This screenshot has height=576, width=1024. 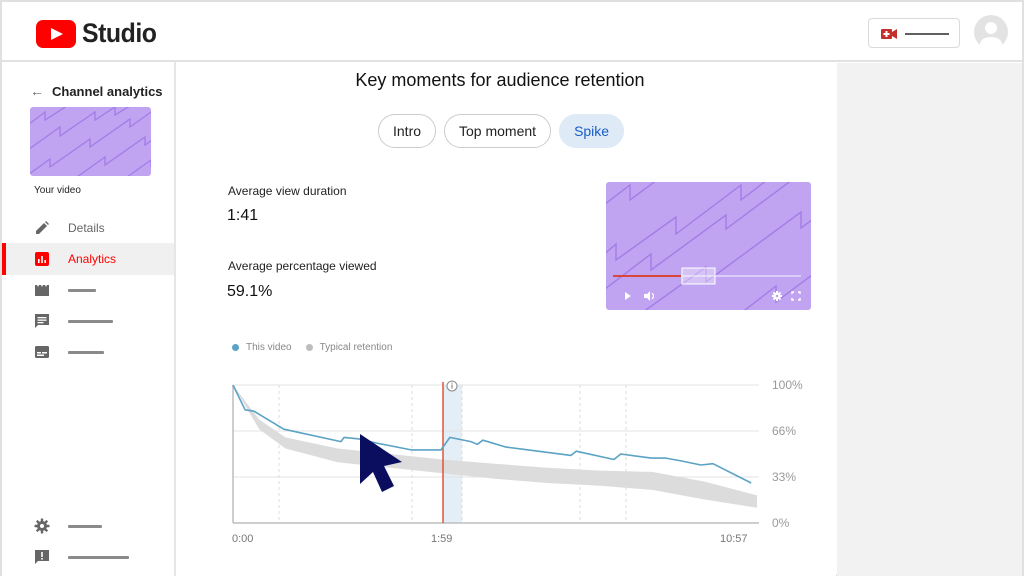 What do you see at coordinates (500, 80) in the screenshot?
I see `page-title: Key moments for audience retention` at bounding box center [500, 80].